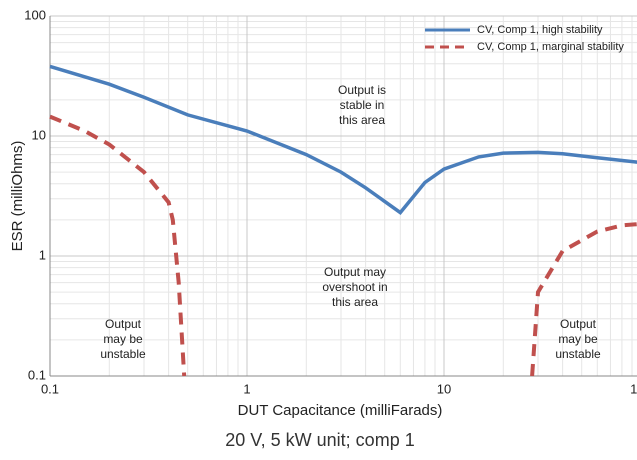 Image resolution: width=637 pixels, height=460 pixels. I want to click on y-axis-label: ESR (milliOhms), so click(17, 196).